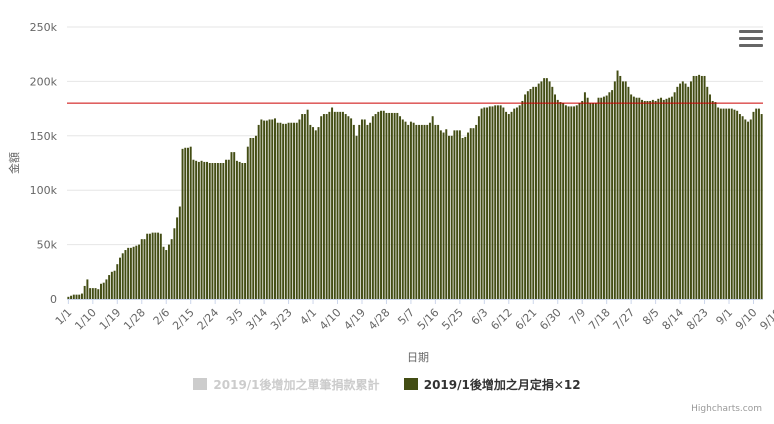  Describe the element at coordinates (492, 384) in the screenshot. I see `legend-item-monthly-donations: 2019/1後增加之月定捐✕12` at that location.